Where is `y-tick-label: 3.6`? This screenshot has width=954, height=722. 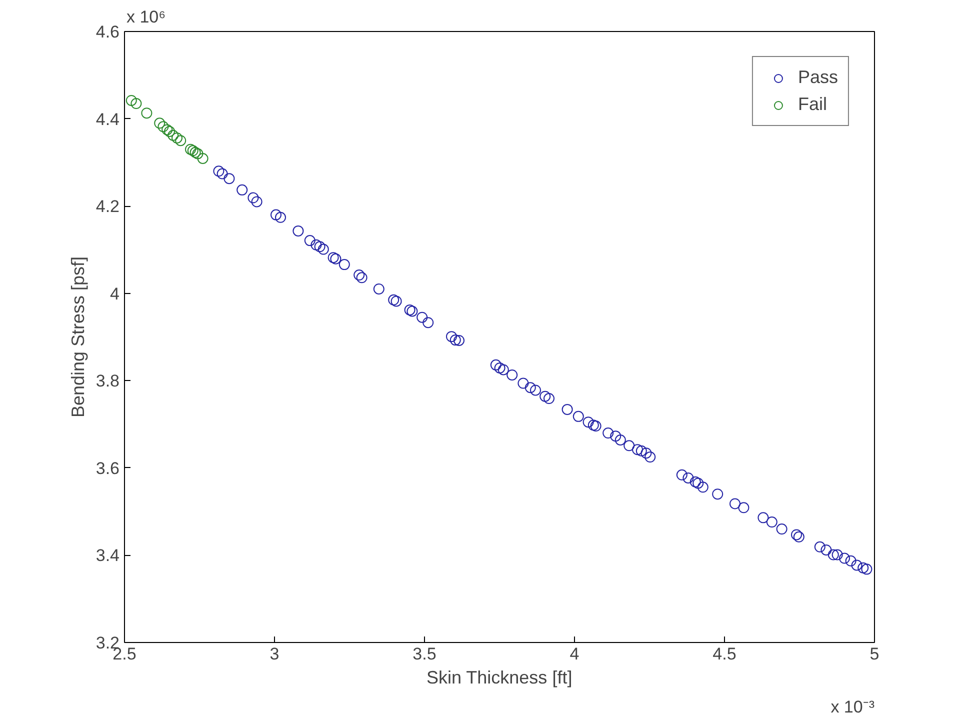 y-tick-label: 3.6 is located at coordinates (108, 468).